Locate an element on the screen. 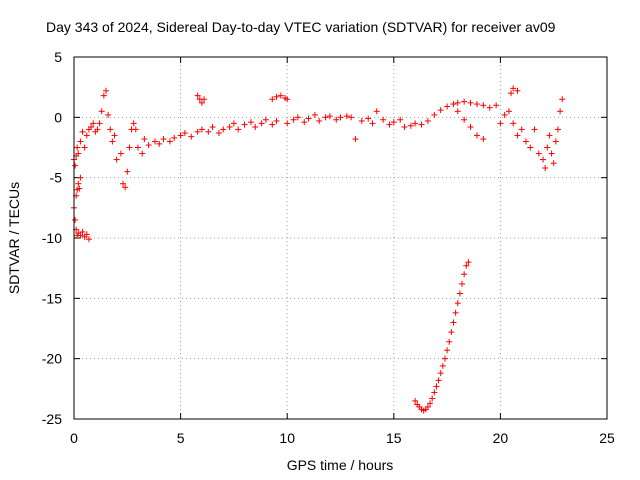  y-tick-label: -20 is located at coordinates (52, 359).